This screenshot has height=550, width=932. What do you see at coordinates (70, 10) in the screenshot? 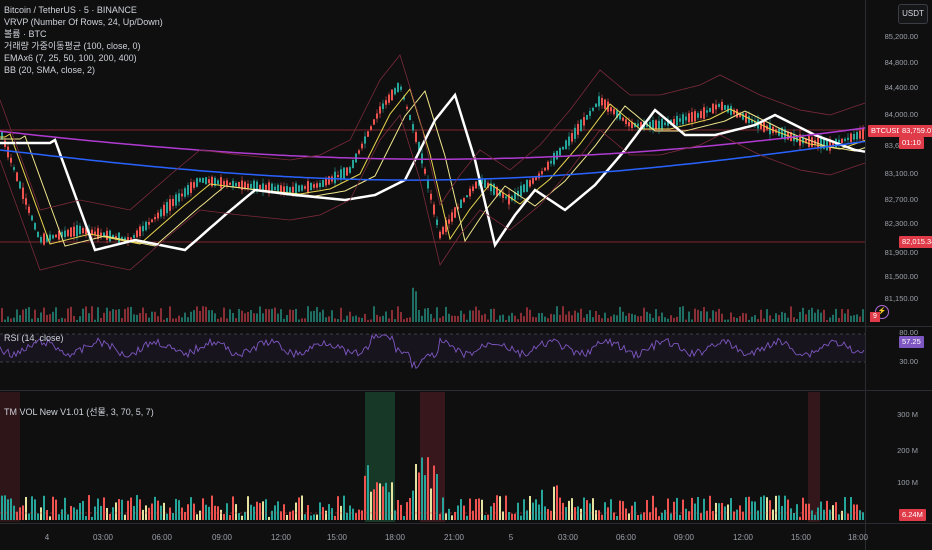
I see `symbol-title: Bitcoin / TetherUS · 5 · BINANCE` at bounding box center [70, 10].